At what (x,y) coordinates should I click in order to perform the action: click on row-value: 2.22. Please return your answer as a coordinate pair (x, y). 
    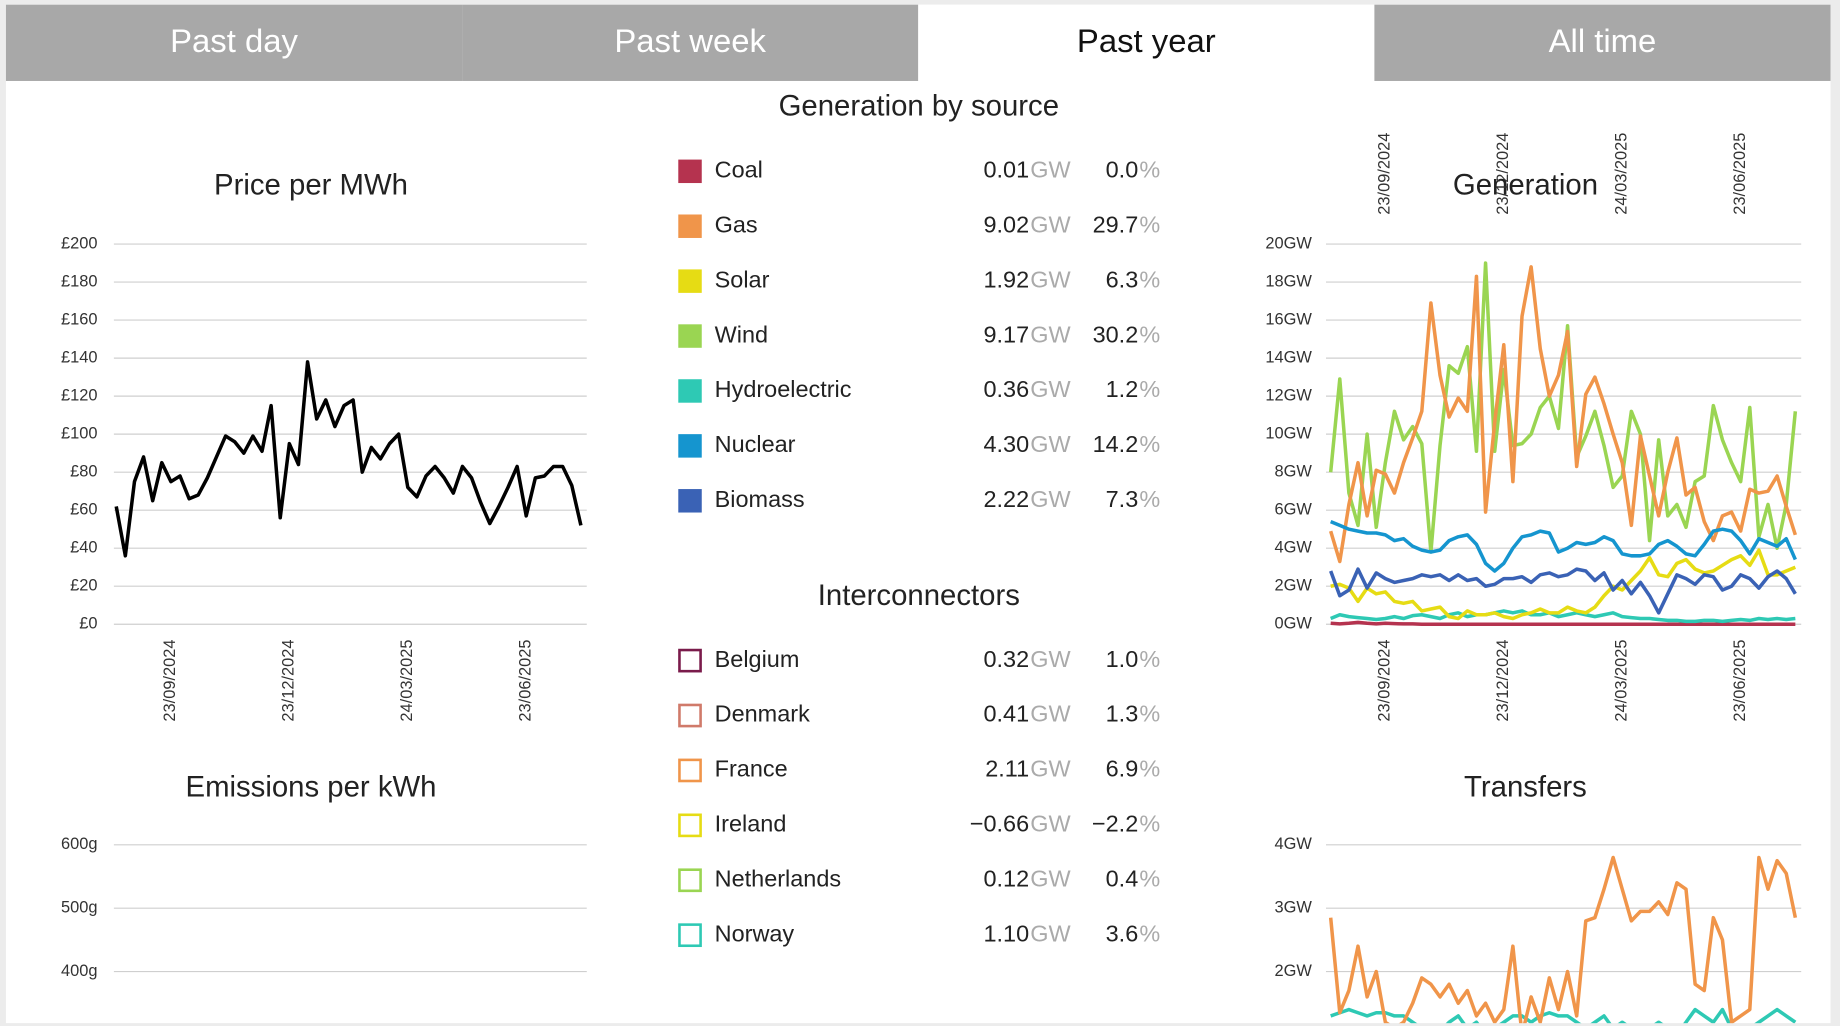
    Looking at the image, I should click on (1006, 499).